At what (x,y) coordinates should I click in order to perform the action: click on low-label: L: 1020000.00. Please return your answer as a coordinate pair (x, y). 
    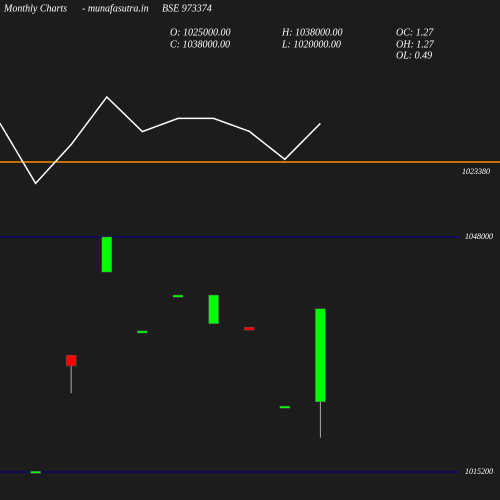
    Looking at the image, I should click on (311, 44).